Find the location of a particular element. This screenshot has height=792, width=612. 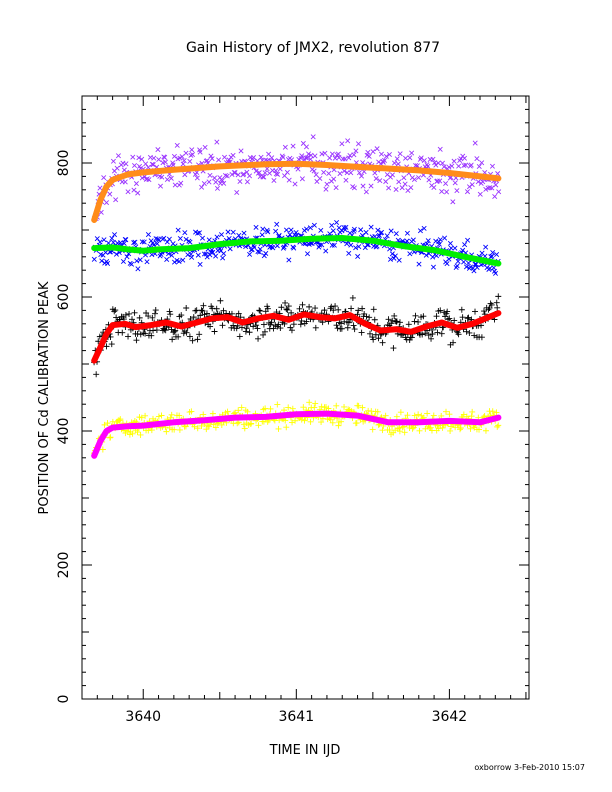

y-tick-label: 0 is located at coordinates (64, 699).